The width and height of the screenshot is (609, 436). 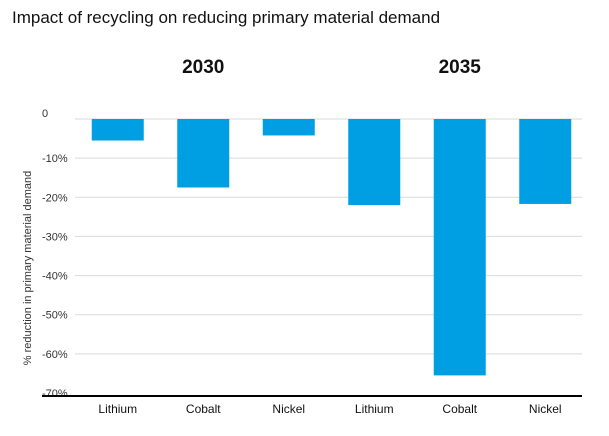 I want to click on group-label: 2035, so click(x=460, y=67).